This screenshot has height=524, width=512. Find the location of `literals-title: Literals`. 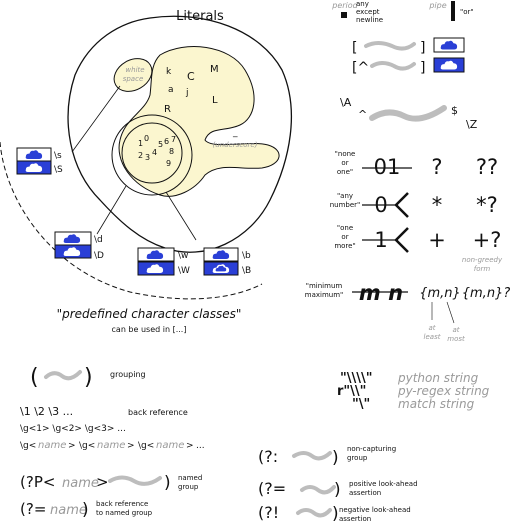

literals-title: Literals is located at coordinates (200, 16).